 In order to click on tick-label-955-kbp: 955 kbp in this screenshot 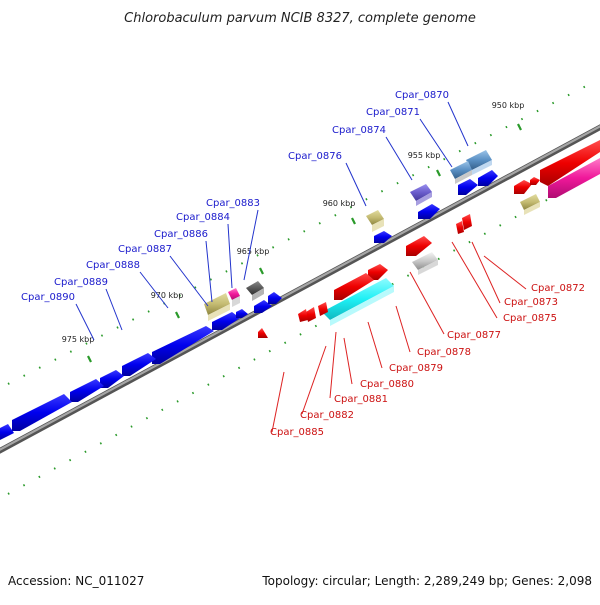, I will do `click(424, 155)`.